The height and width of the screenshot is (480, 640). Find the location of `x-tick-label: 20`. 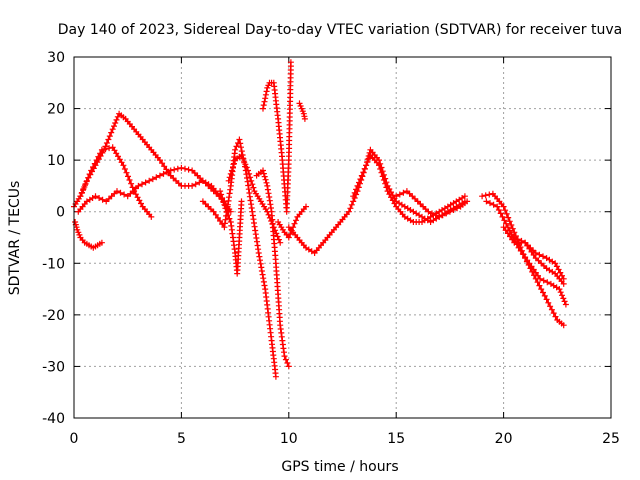

x-tick-label: 20 is located at coordinates (504, 439).